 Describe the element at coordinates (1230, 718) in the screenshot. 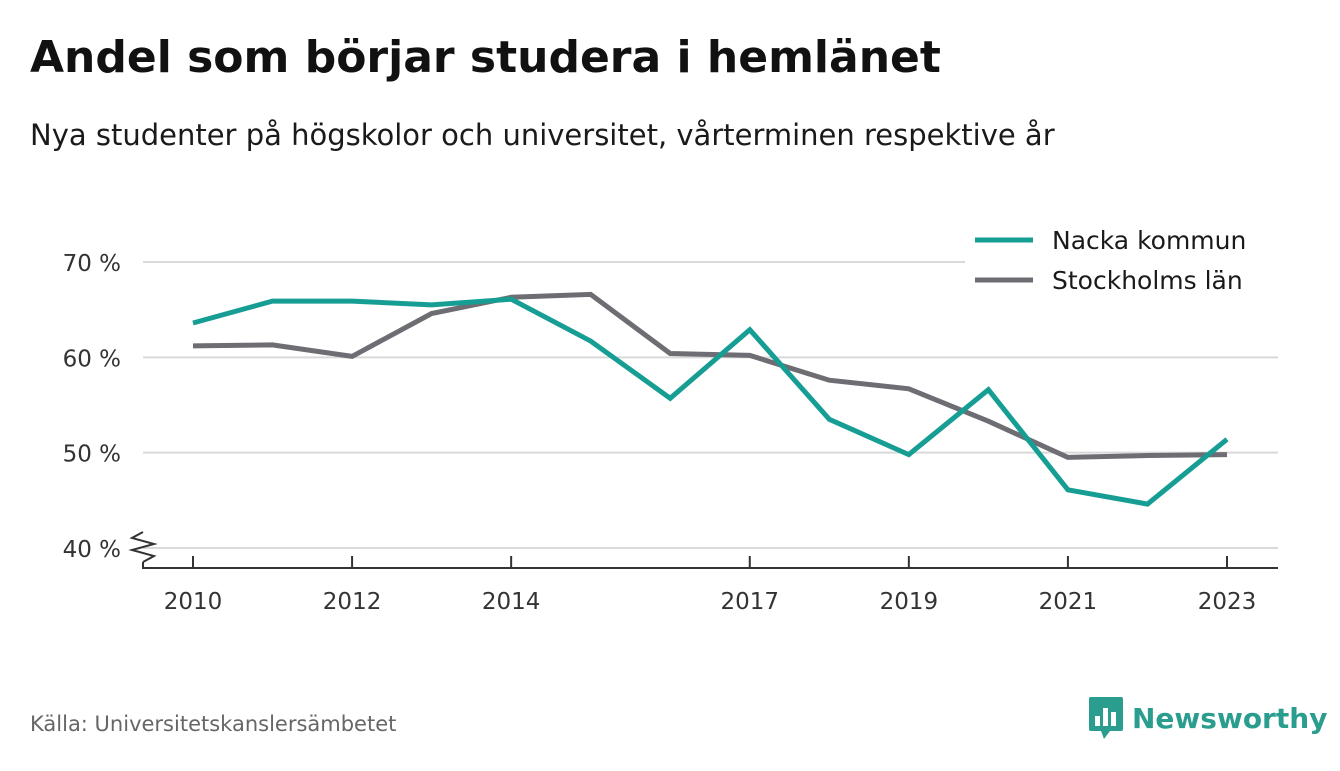

I see `brand-name: Newsworthy` at that location.